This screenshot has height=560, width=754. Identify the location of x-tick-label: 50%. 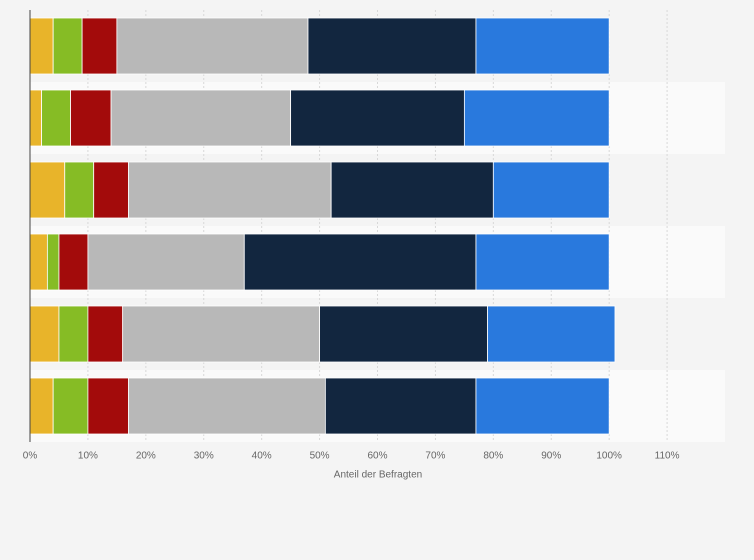
(320, 456).